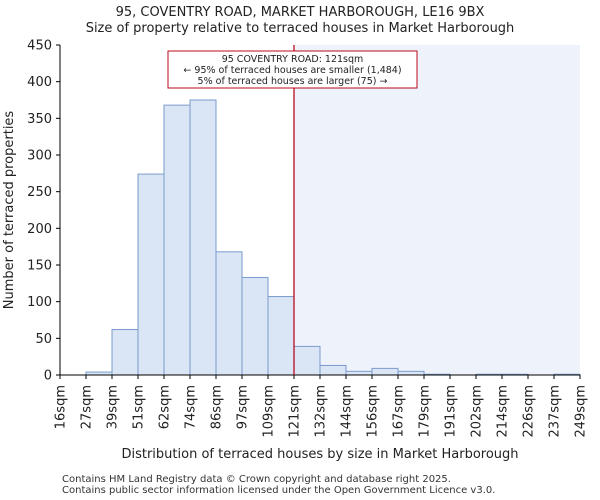 Image resolution: width=600 pixels, height=500 pixels. I want to click on y-tick-label: 250, so click(39, 192).